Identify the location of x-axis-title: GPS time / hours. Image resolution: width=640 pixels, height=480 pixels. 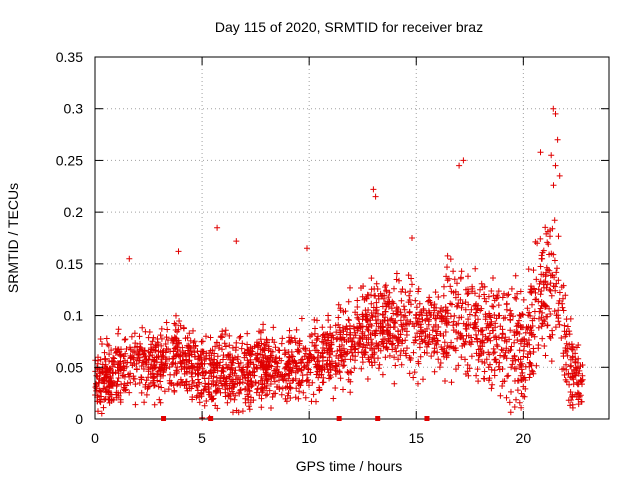
(349, 466).